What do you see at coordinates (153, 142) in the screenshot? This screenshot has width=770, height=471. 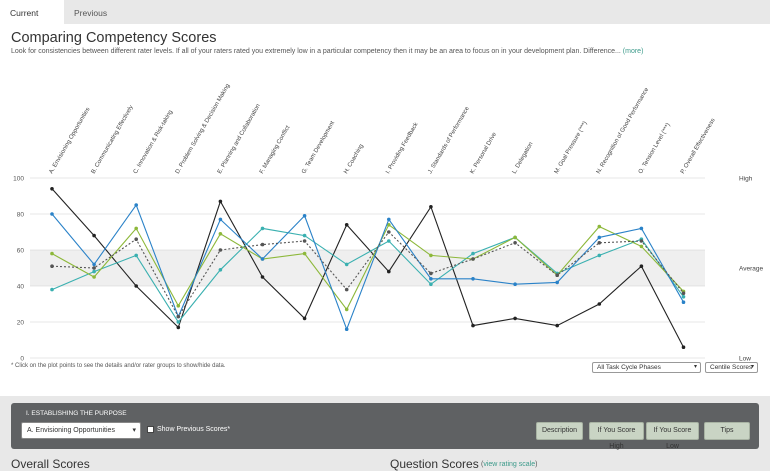 I see `category-label: C. Innovation & Risk-taking` at bounding box center [153, 142].